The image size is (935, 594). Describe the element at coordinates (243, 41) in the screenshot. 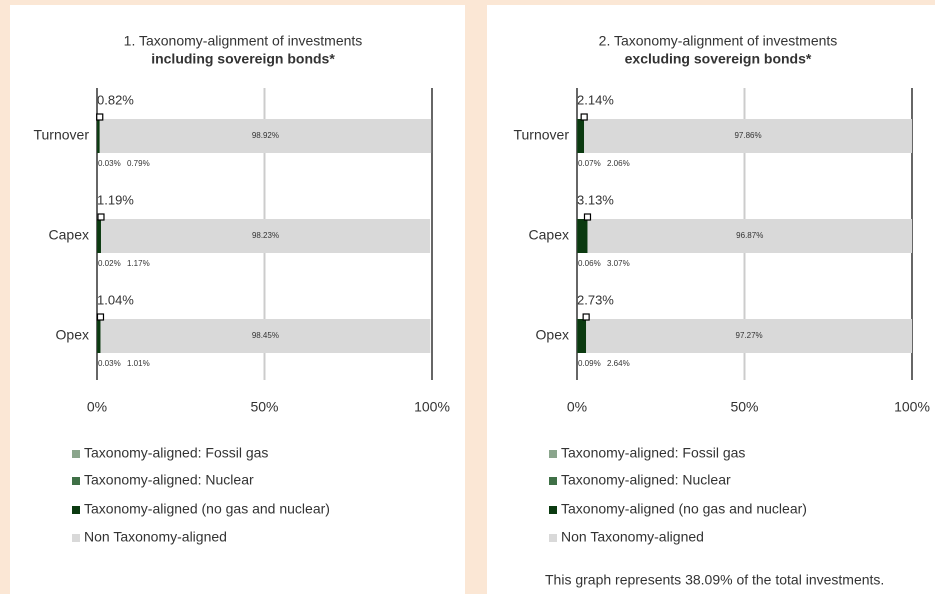

I see `chart-title: 1. Taxonomy-alignment of investments` at that location.